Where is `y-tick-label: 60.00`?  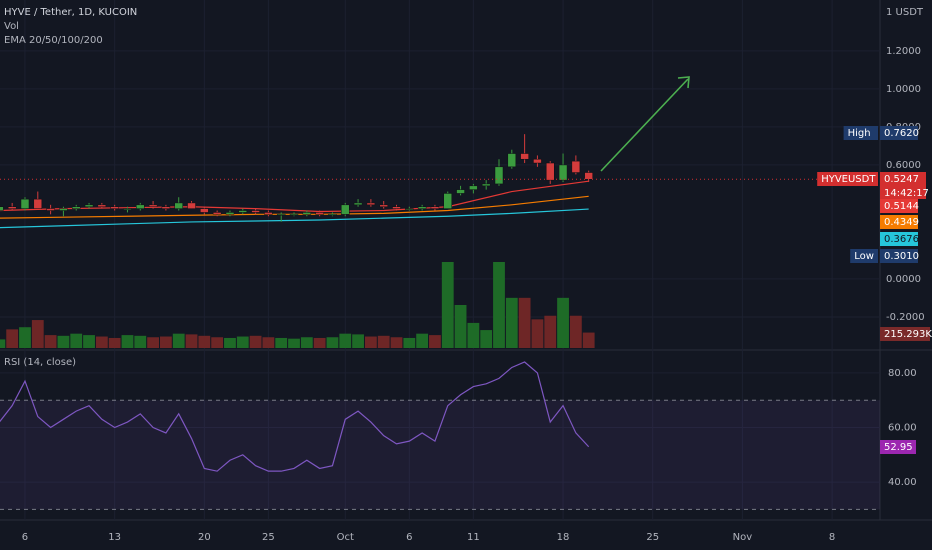
y-tick-label: 60.00 is located at coordinates (902, 427).